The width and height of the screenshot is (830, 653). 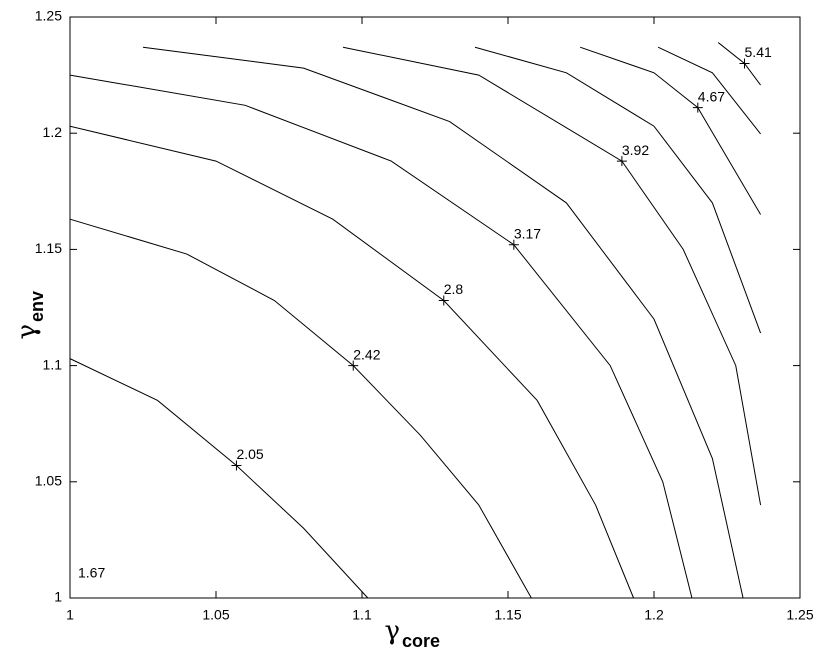 What do you see at coordinates (58, 597) in the screenshot?
I see `y-tick-label: 1` at bounding box center [58, 597].